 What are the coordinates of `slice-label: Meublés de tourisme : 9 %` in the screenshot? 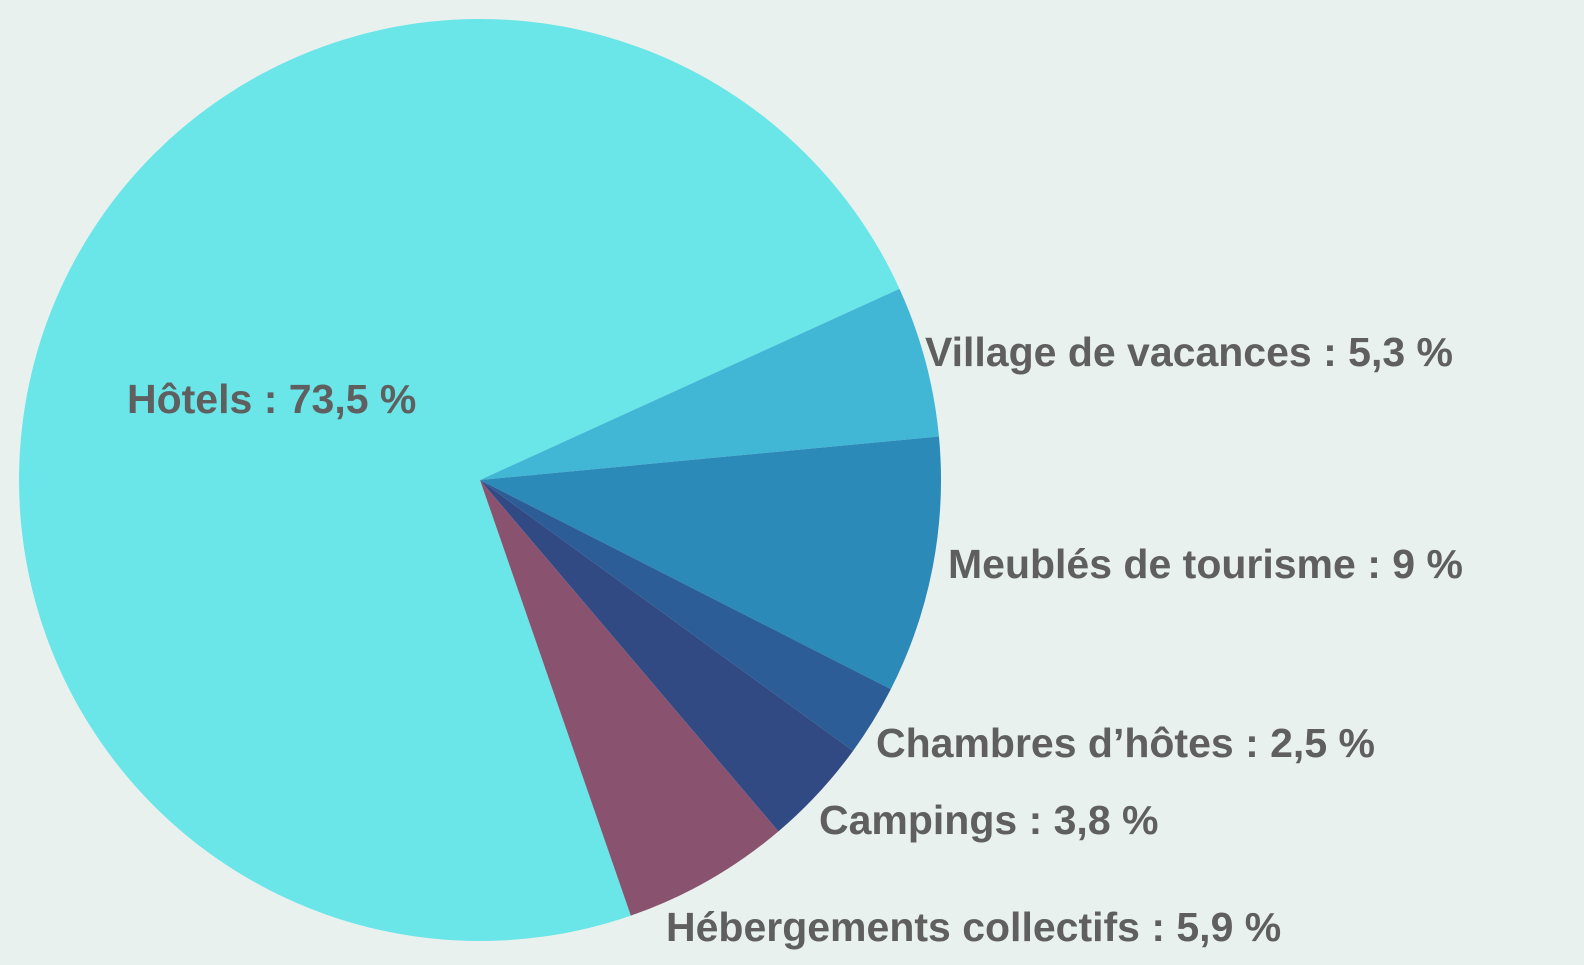 It's located at (1205, 564).